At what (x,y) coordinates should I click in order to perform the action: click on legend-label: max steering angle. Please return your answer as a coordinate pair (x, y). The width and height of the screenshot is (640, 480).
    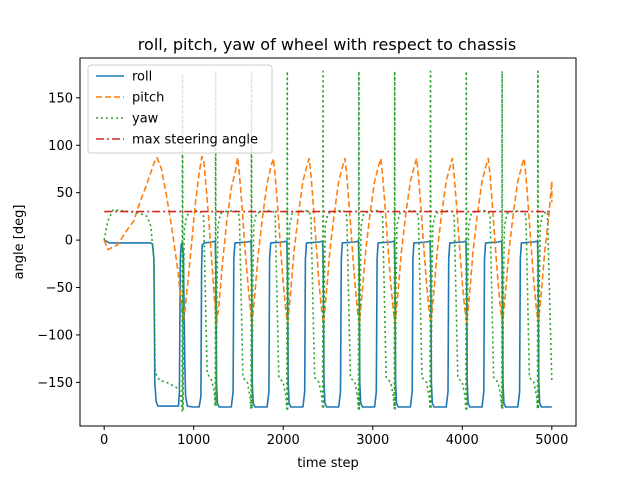
    Looking at the image, I should click on (195, 140).